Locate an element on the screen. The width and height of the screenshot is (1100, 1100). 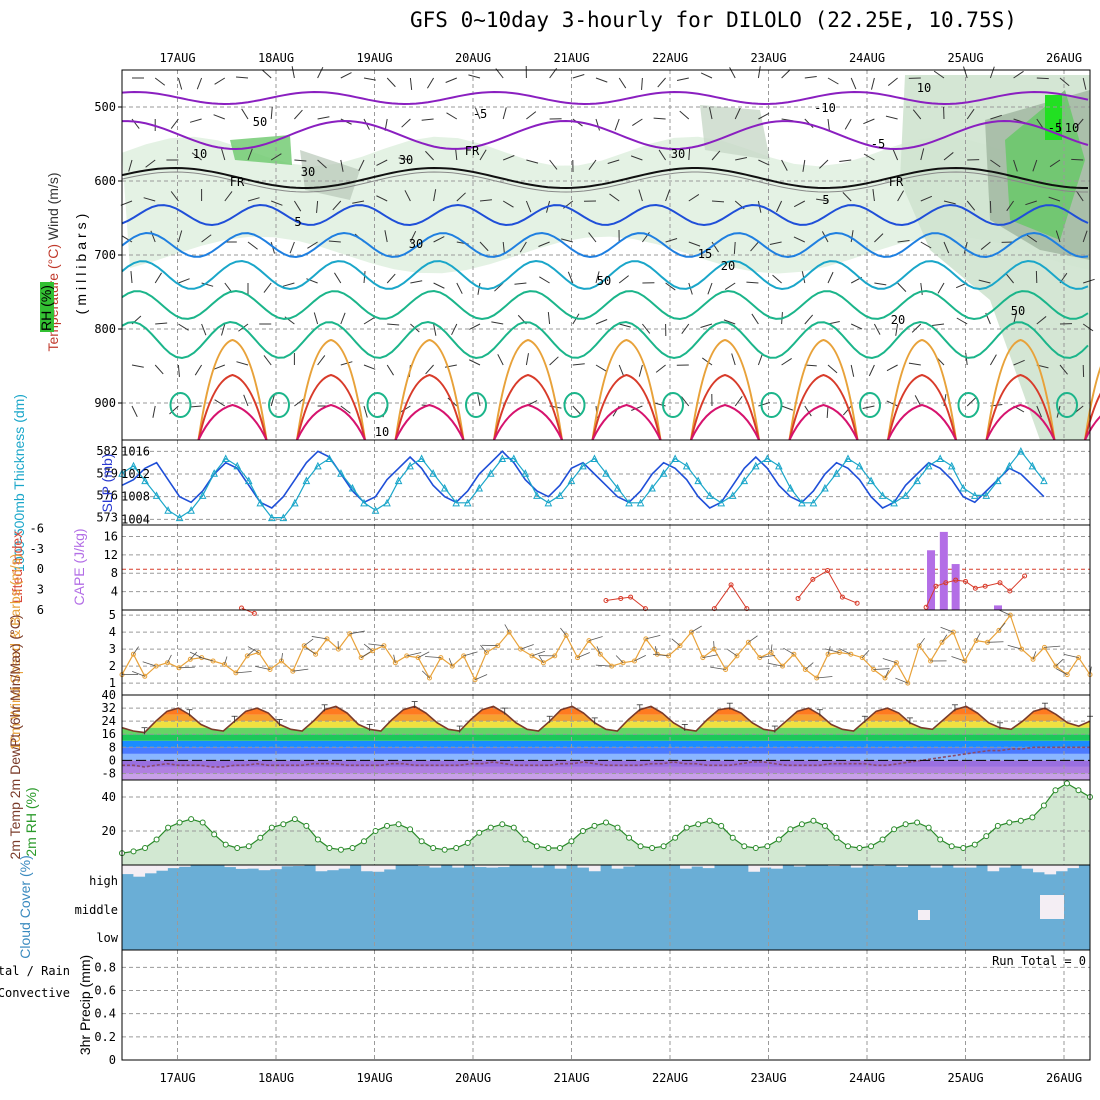
contour-label: 15 is located at coordinates (705, 254).